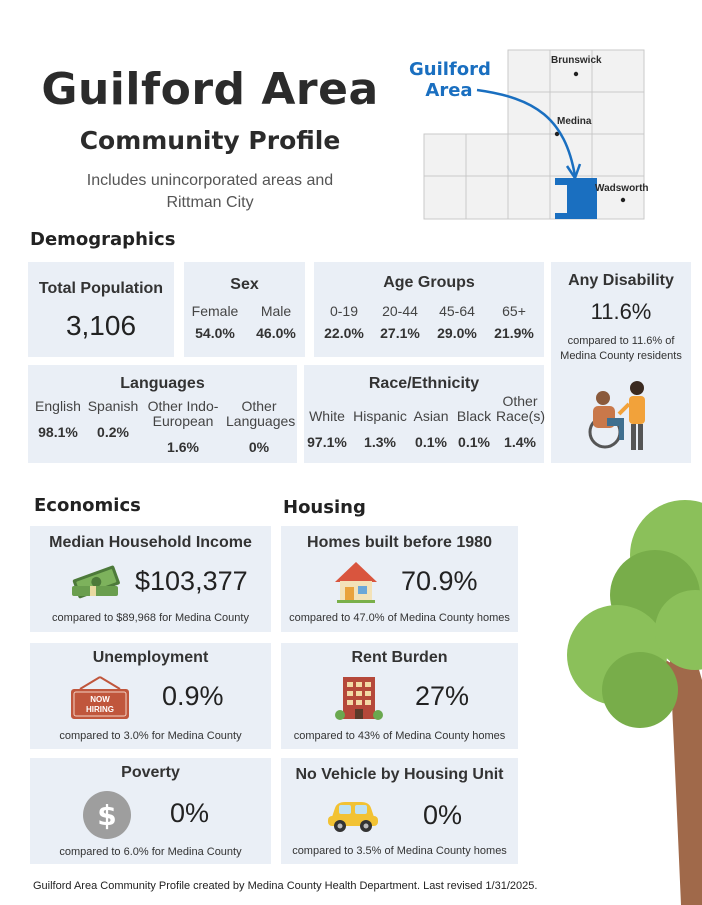  Describe the element at coordinates (534, 134) in the screenshot. I see `township-grid-map` at that location.